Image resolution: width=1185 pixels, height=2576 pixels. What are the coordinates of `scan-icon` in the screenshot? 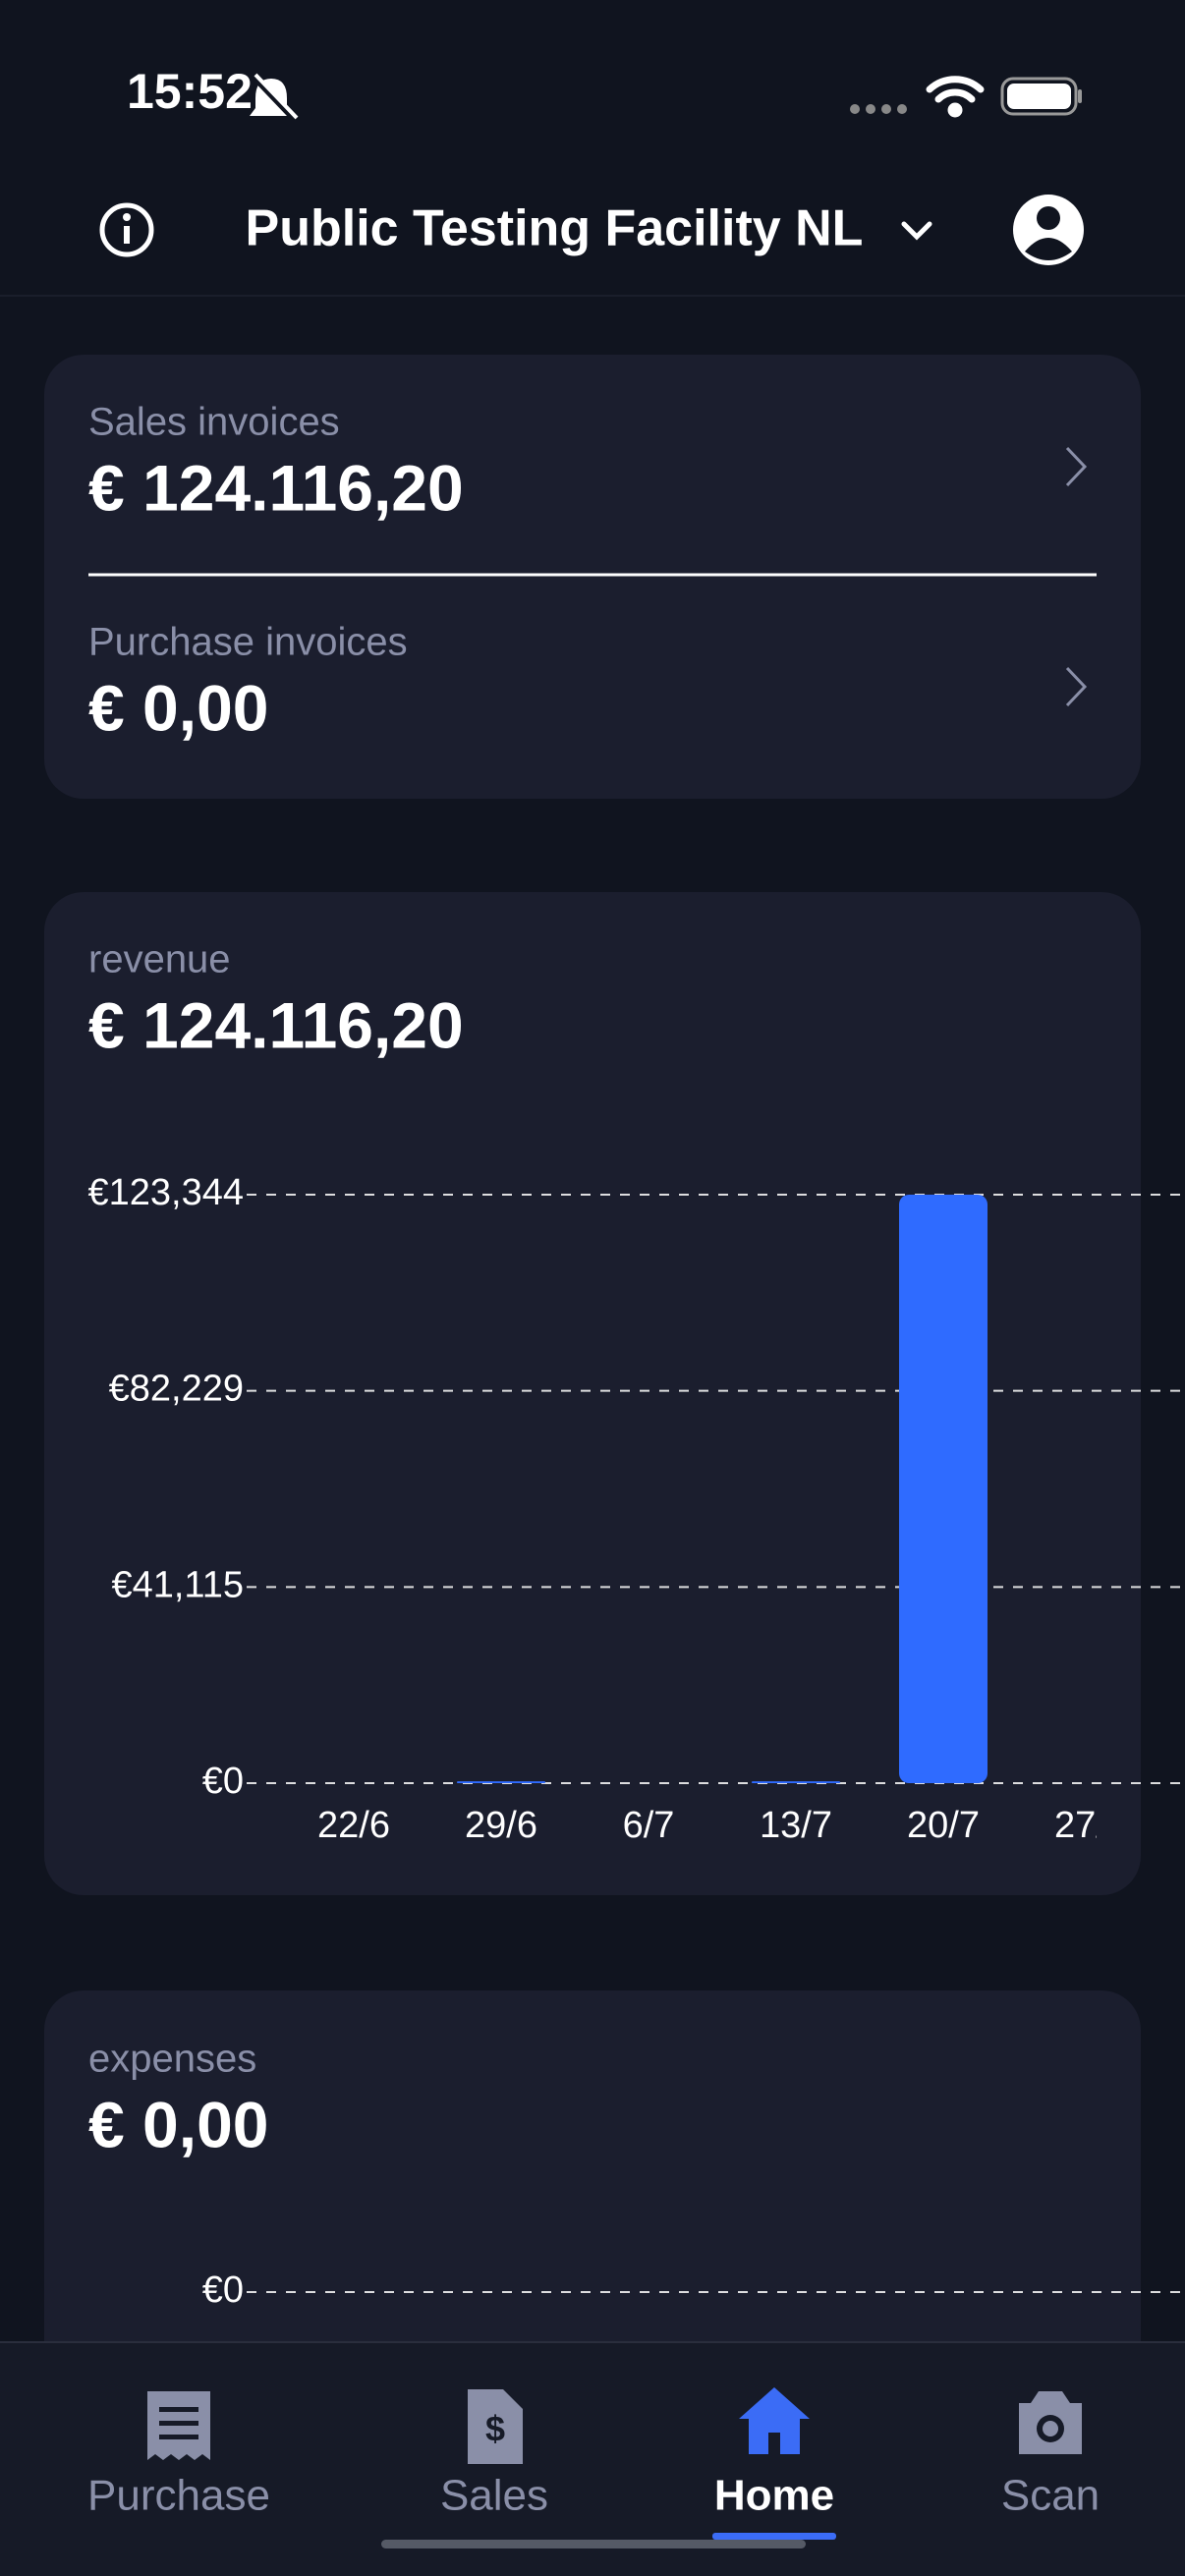 It's located at (1050, 2422).